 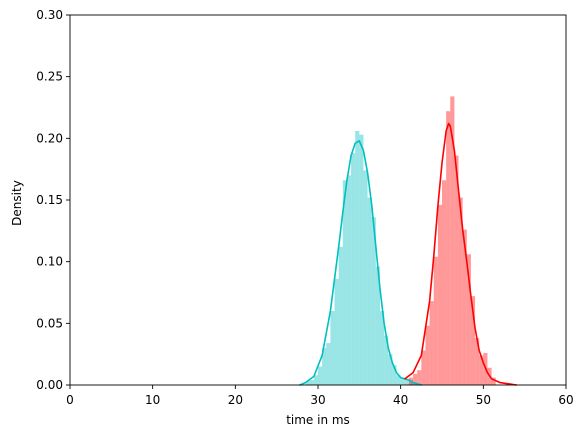 I want to click on x-tick-label: 0, so click(x=70, y=400).